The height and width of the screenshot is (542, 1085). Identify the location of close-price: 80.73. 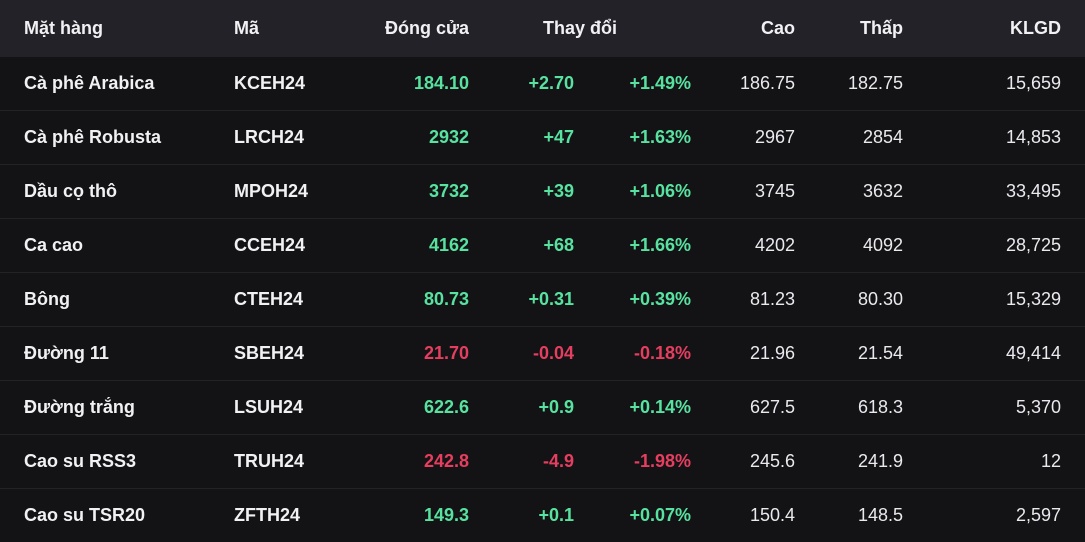
(446, 299).